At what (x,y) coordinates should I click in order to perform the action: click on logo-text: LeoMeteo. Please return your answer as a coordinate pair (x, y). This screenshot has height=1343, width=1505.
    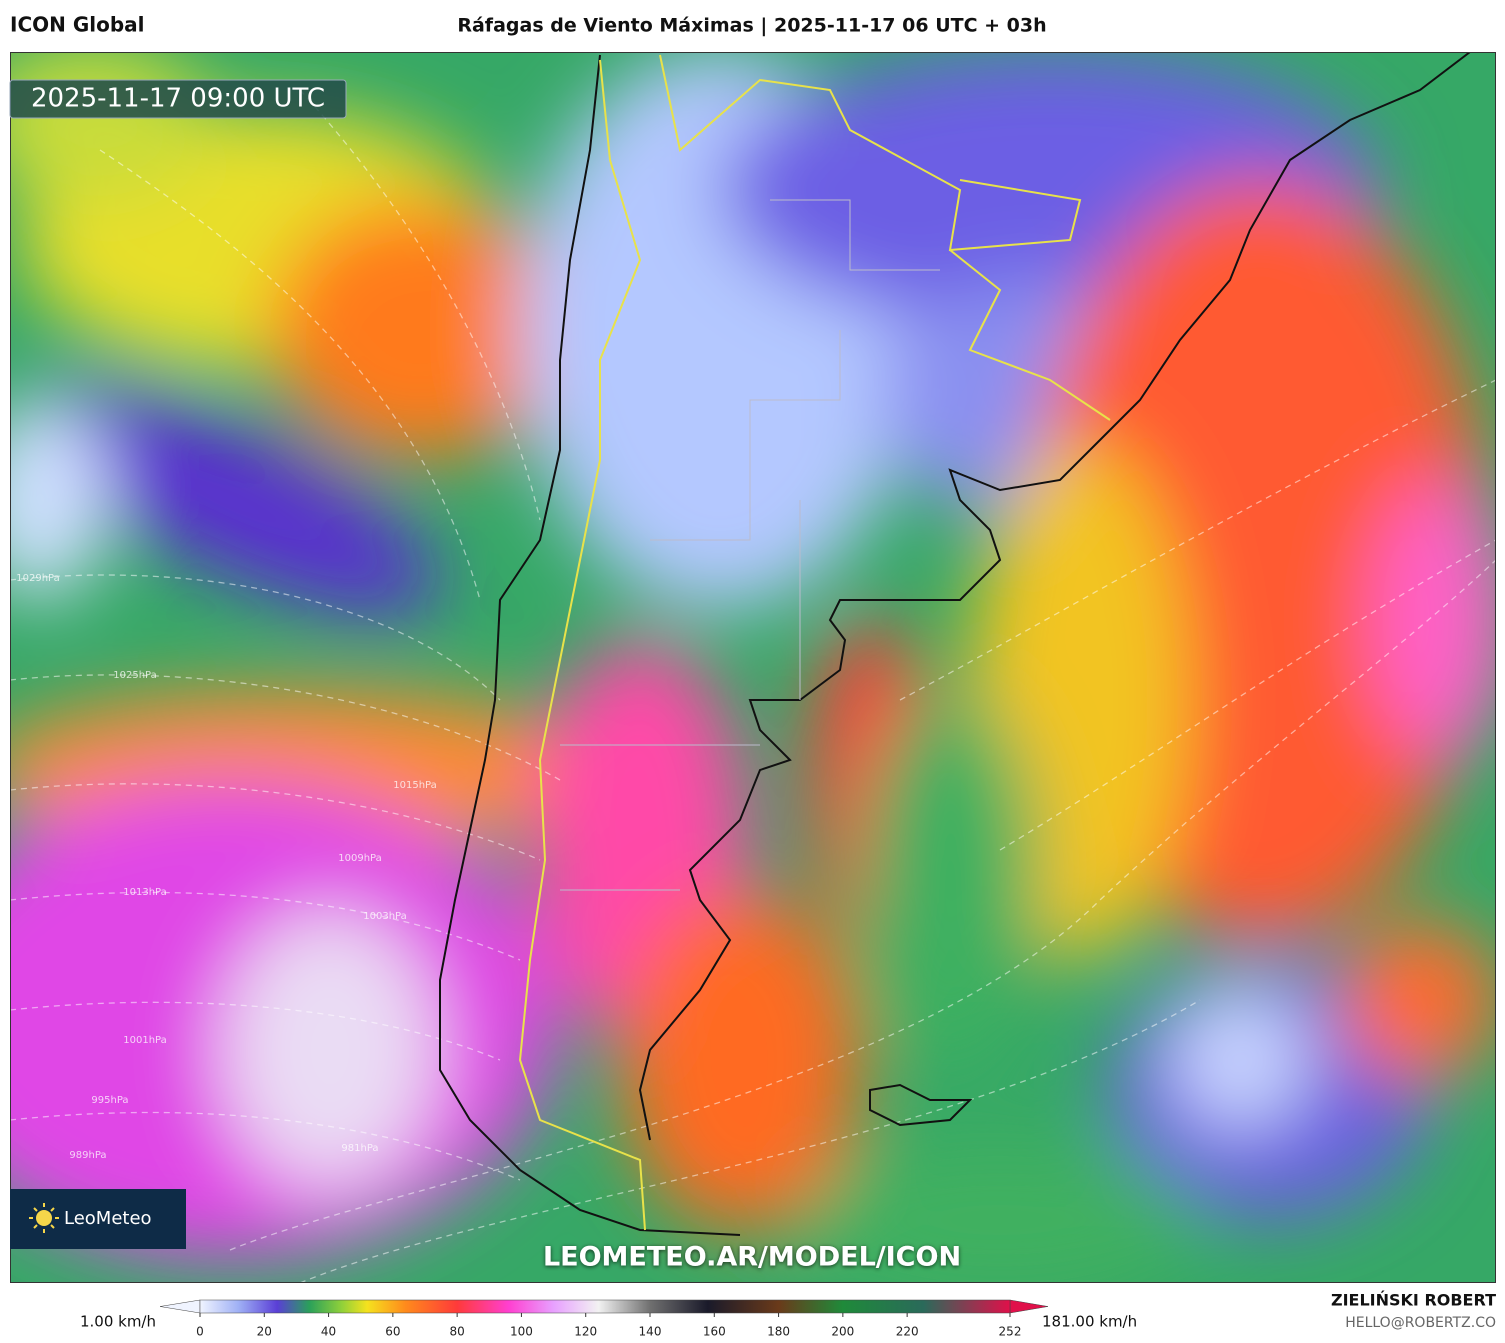
    Looking at the image, I should click on (108, 1218).